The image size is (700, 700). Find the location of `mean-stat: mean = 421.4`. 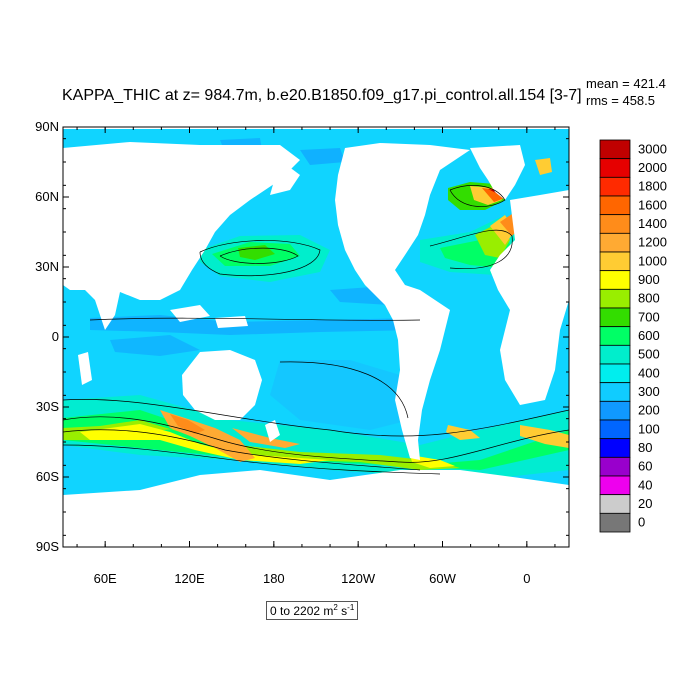

mean-stat: mean = 421.4 is located at coordinates (626, 83).